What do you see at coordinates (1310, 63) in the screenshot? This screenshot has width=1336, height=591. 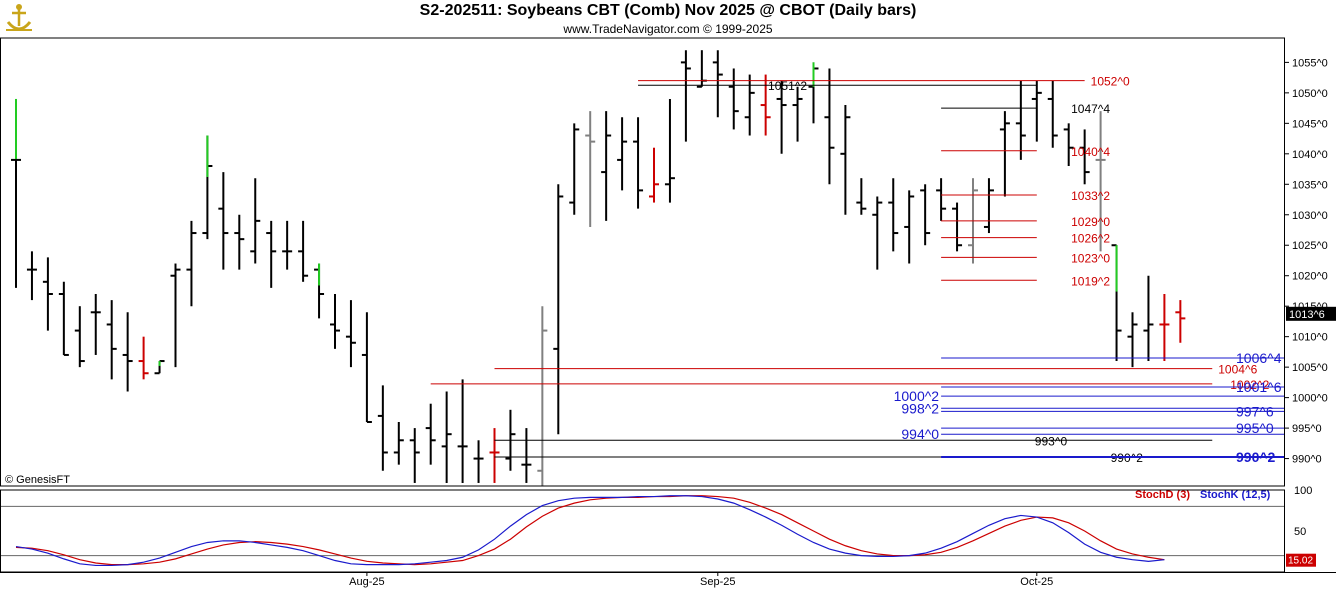 I see `price-y-tick-label: 1055^0` at bounding box center [1310, 63].